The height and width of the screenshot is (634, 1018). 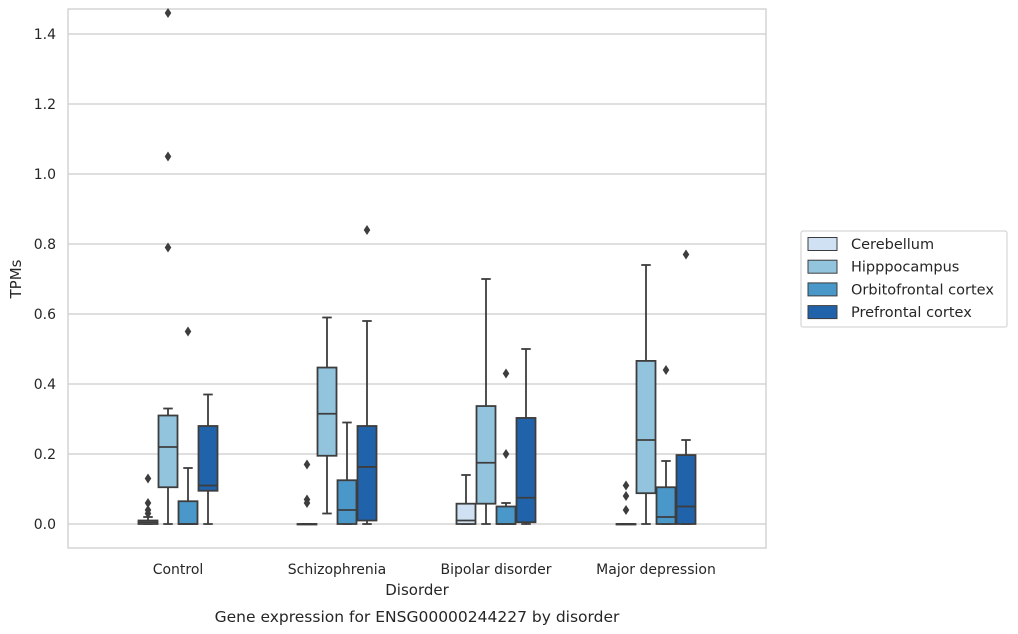 I want to click on y-tick-label: 0.2, so click(x=45, y=455).